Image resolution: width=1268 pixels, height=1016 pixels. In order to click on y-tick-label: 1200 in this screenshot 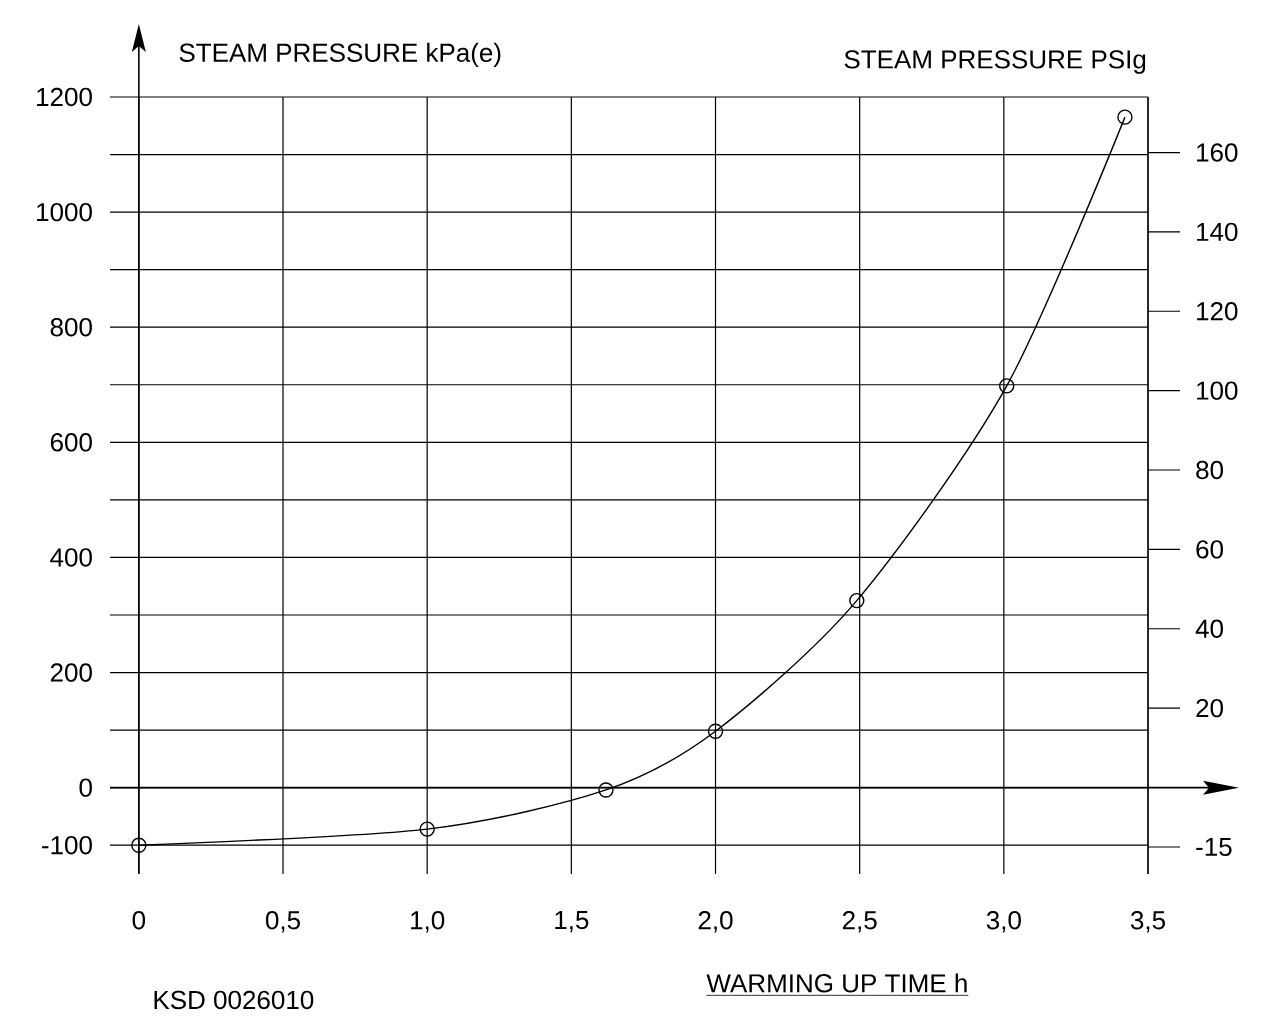, I will do `click(64, 97)`.